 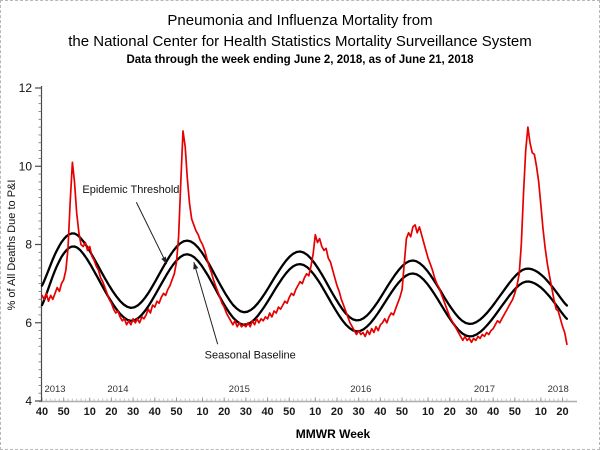 I want to click on x-year-label: 2015, so click(x=239, y=389).